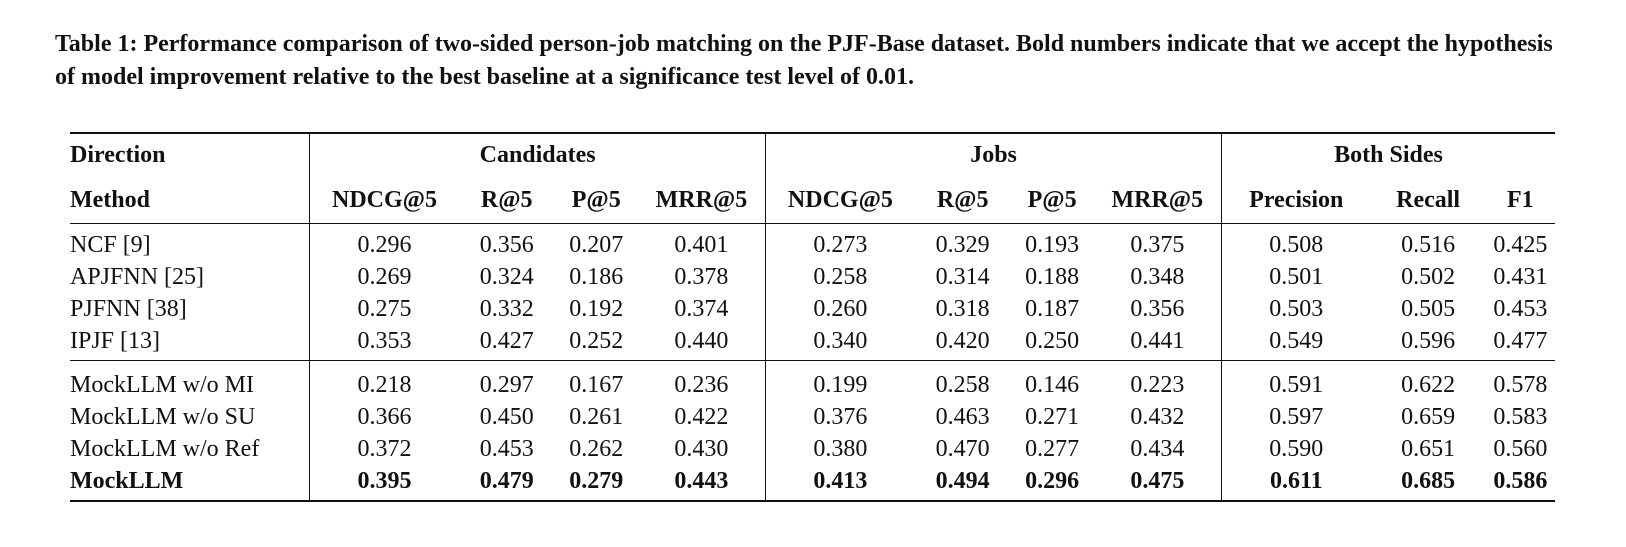  What do you see at coordinates (1388, 154) in the screenshot?
I see `group-header-both-sides: Both Sides` at bounding box center [1388, 154].